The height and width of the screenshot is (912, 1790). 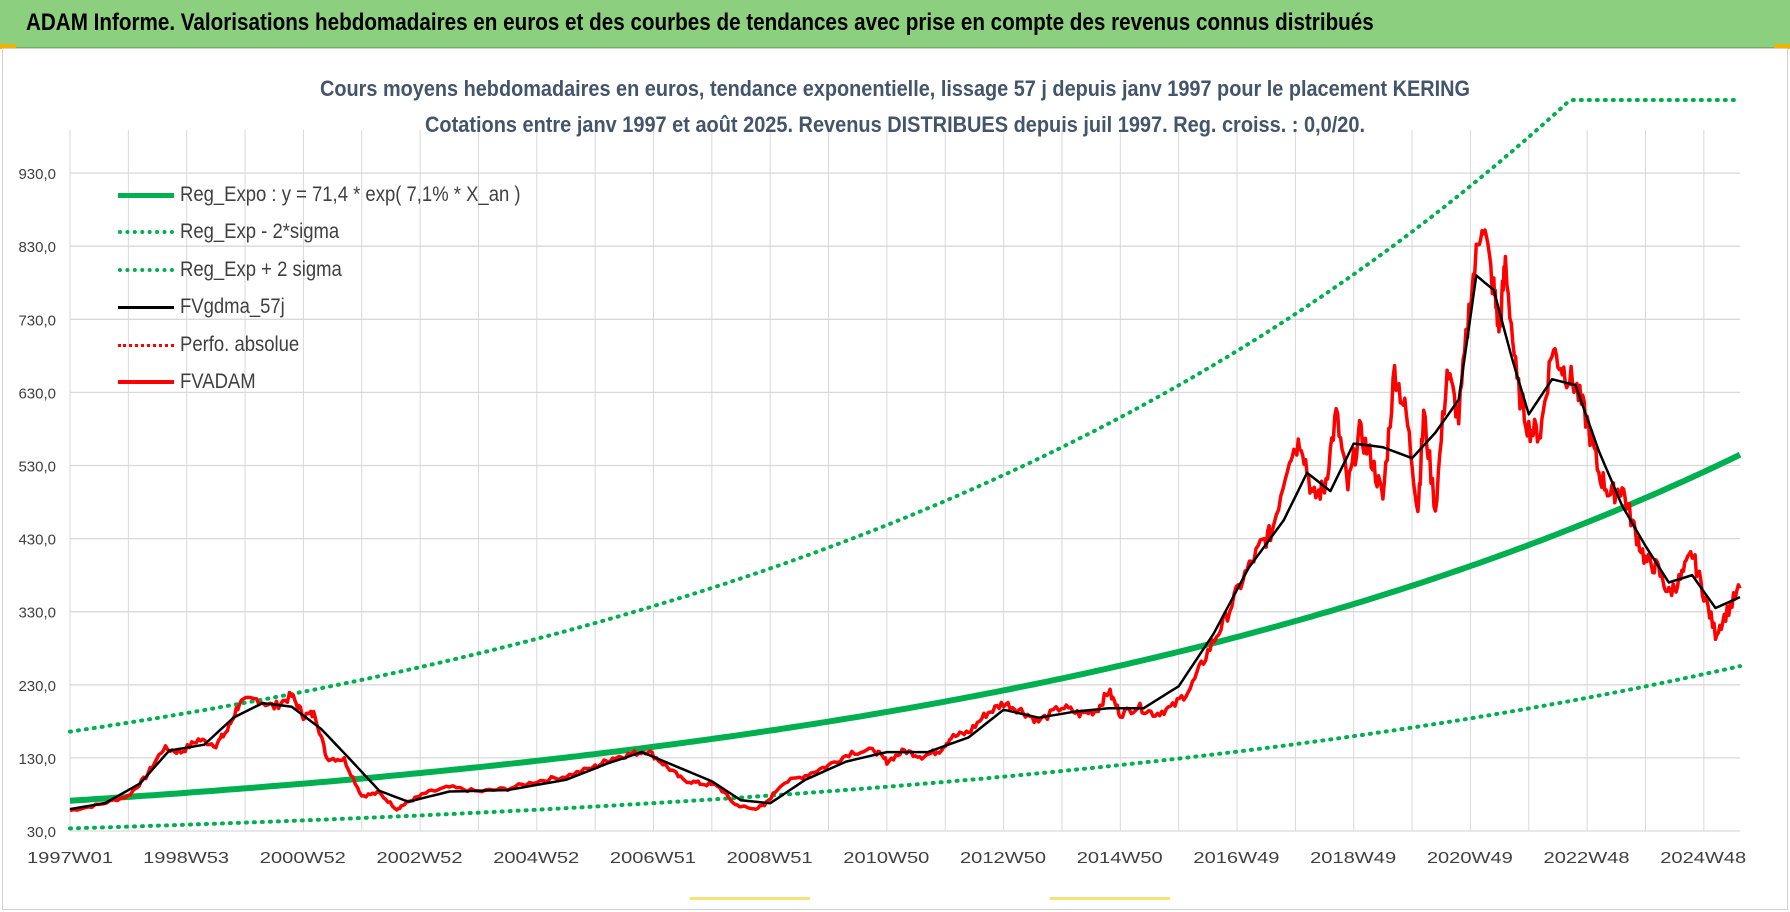 I want to click on x-tick-label: 2000W52, so click(x=303, y=858).